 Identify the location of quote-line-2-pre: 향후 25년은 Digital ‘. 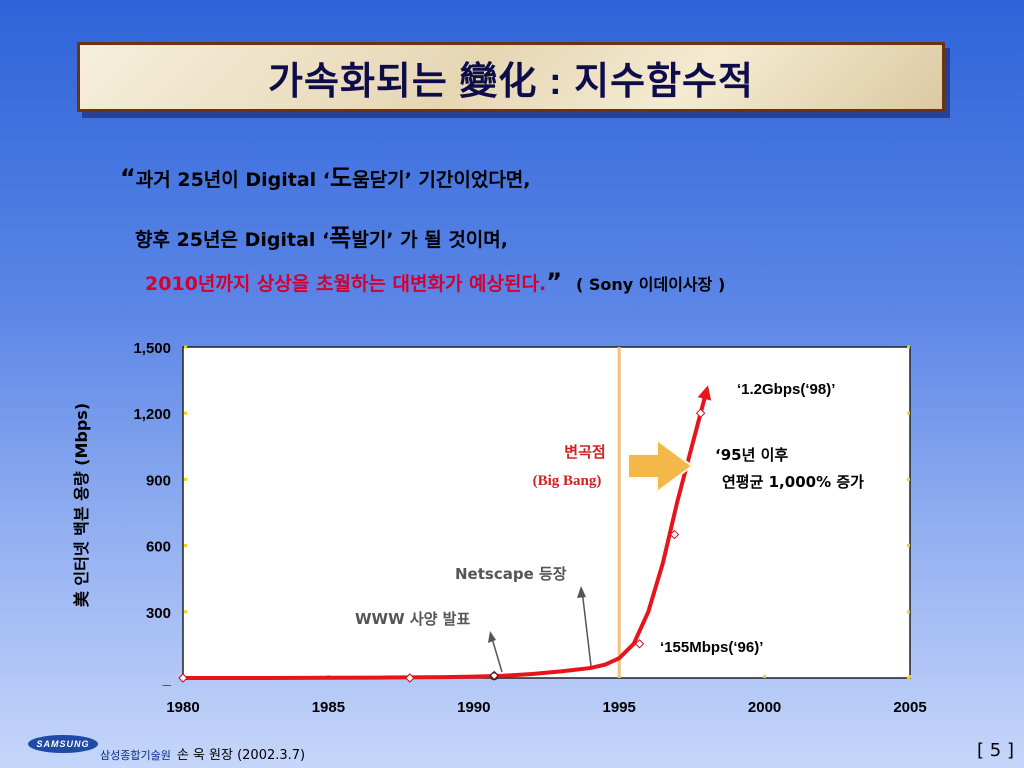
(232, 240).